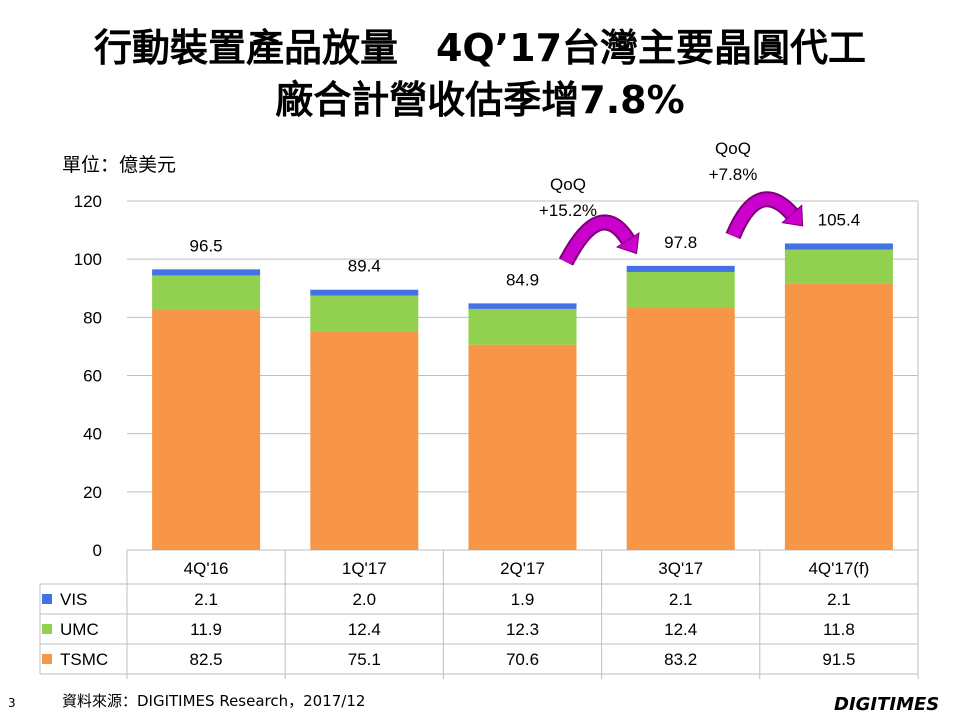 This screenshot has width=960, height=720. I want to click on total-label: 96.5, so click(206, 245).